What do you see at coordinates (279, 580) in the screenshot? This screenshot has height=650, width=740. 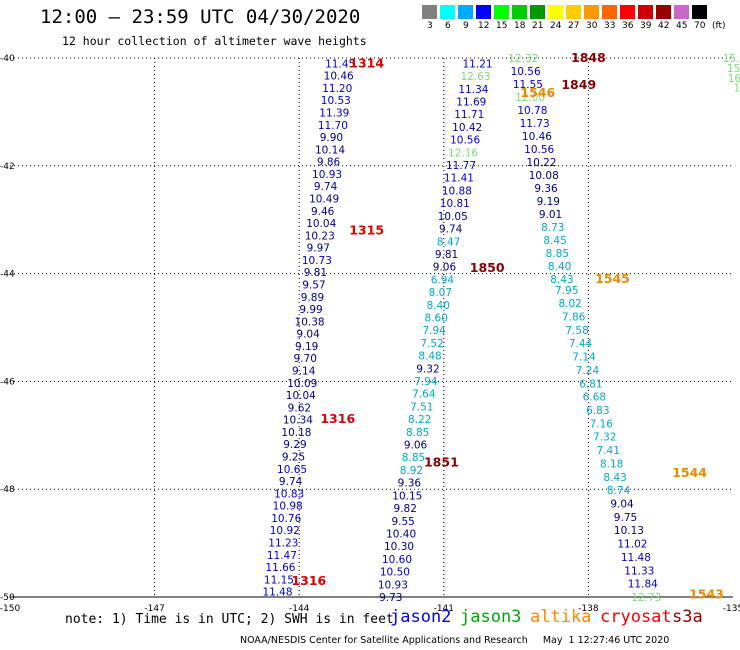 I see `swh-value: 11.15` at bounding box center [279, 580].